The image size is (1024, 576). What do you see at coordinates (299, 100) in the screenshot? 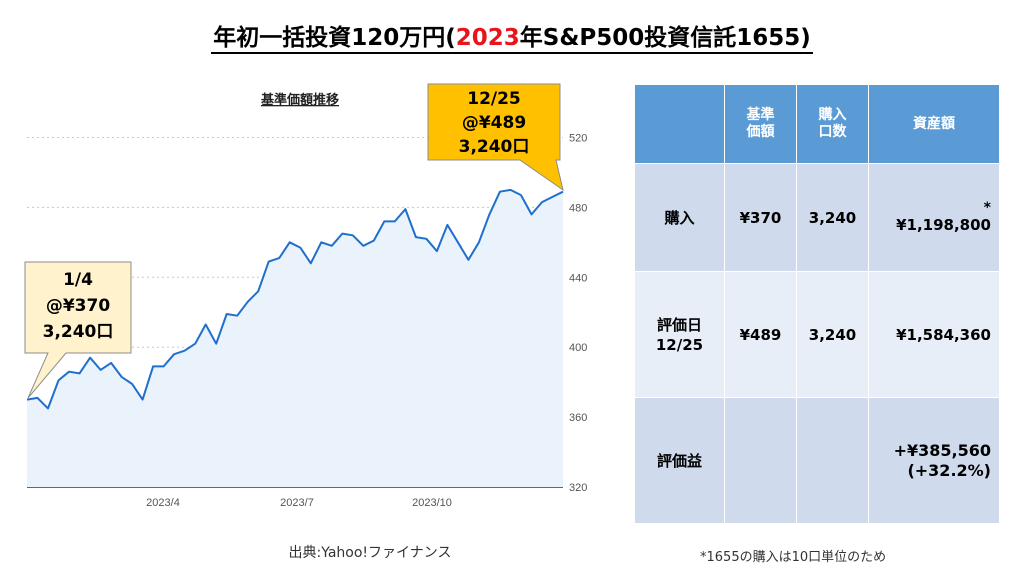
I see `chart-title: 基準価額推移` at bounding box center [299, 100].